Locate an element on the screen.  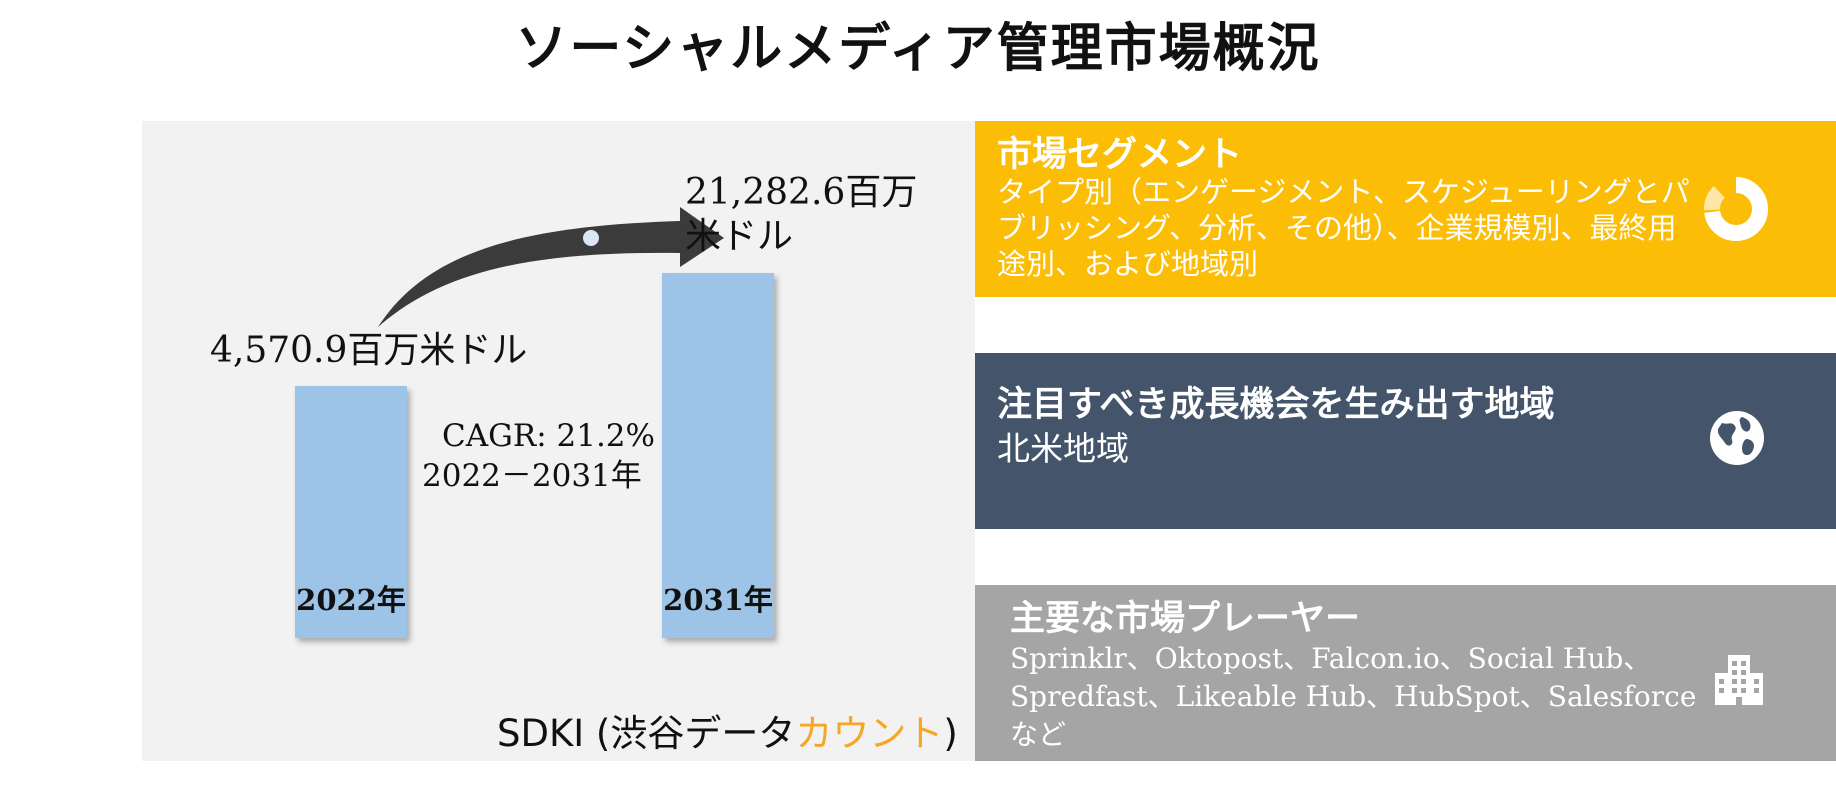
cagr-period: 2022－2031年 is located at coordinates (532, 476).